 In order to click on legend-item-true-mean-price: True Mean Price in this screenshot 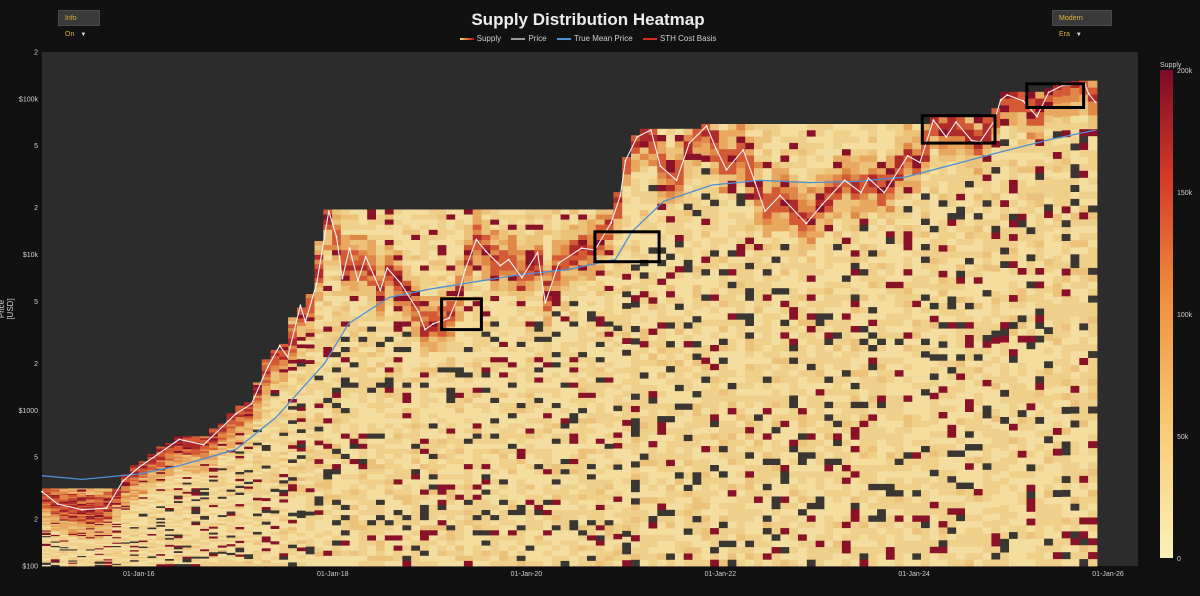, I will do `click(594, 38)`.